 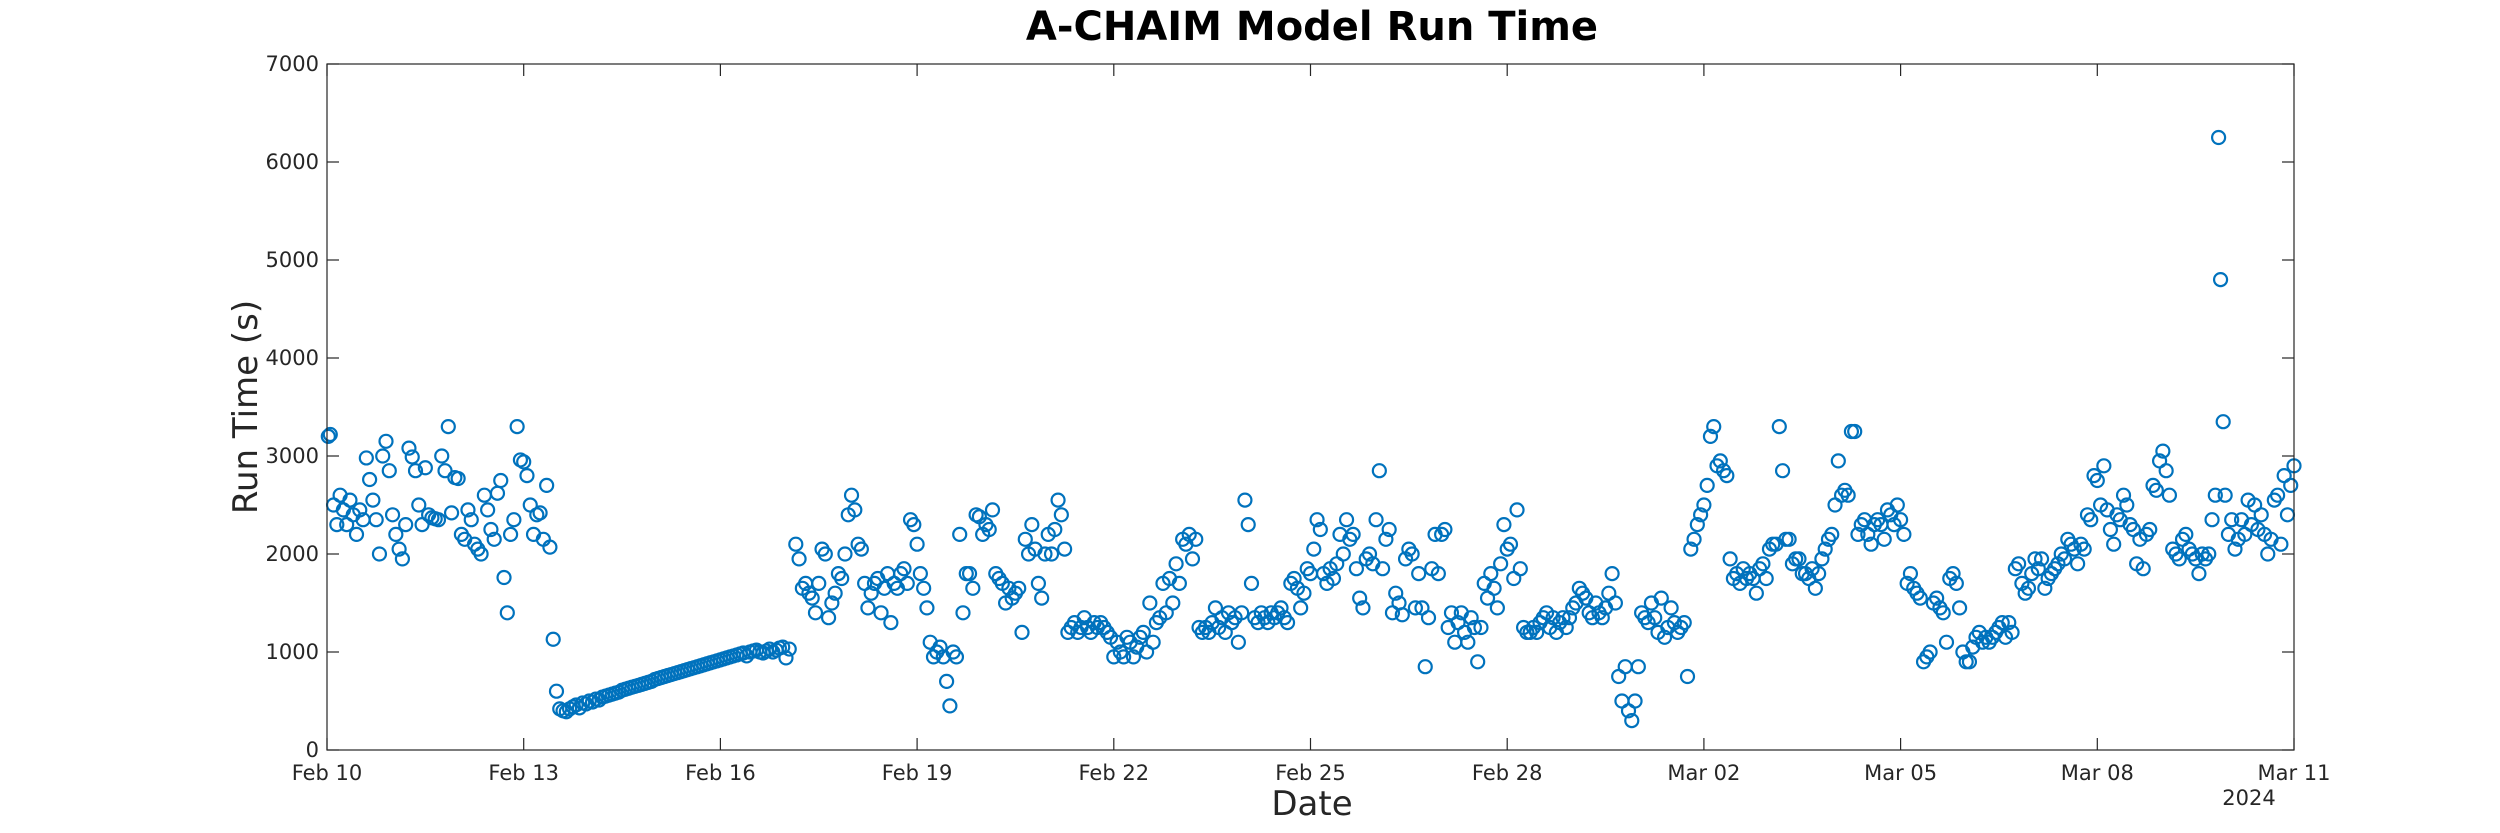 What do you see at coordinates (1311, 804) in the screenshot?
I see `x-axis-label: Date` at bounding box center [1311, 804].